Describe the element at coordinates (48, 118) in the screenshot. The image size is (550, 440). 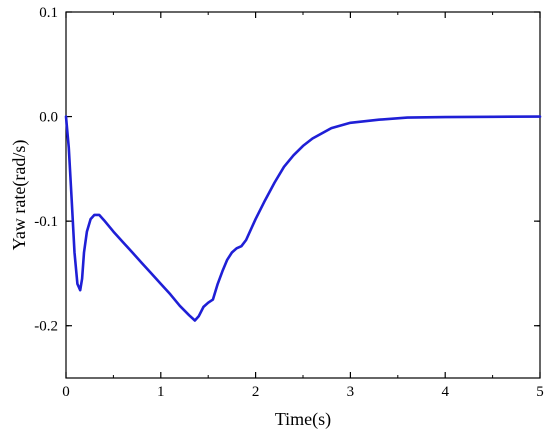
I see `y-tick-label: 0.0` at that location.